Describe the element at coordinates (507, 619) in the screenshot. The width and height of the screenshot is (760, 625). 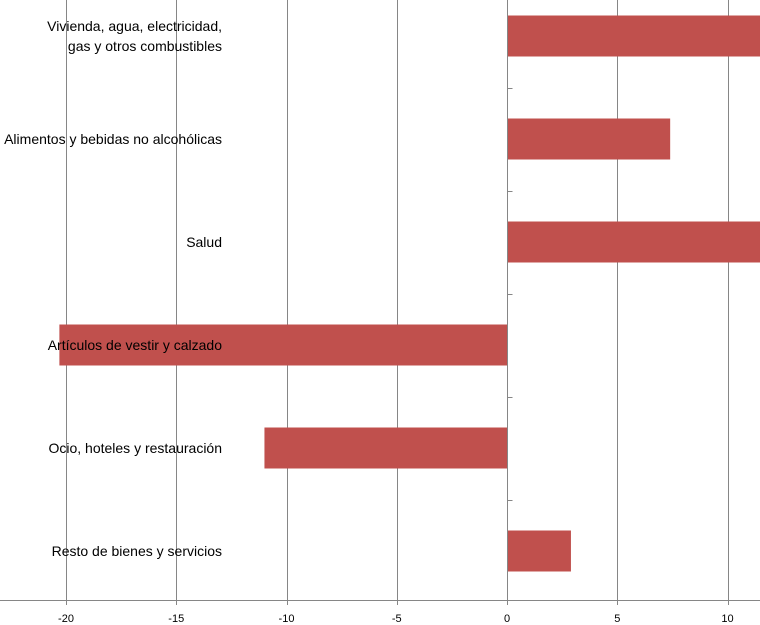
I see `x-tick-label: 0` at that location.